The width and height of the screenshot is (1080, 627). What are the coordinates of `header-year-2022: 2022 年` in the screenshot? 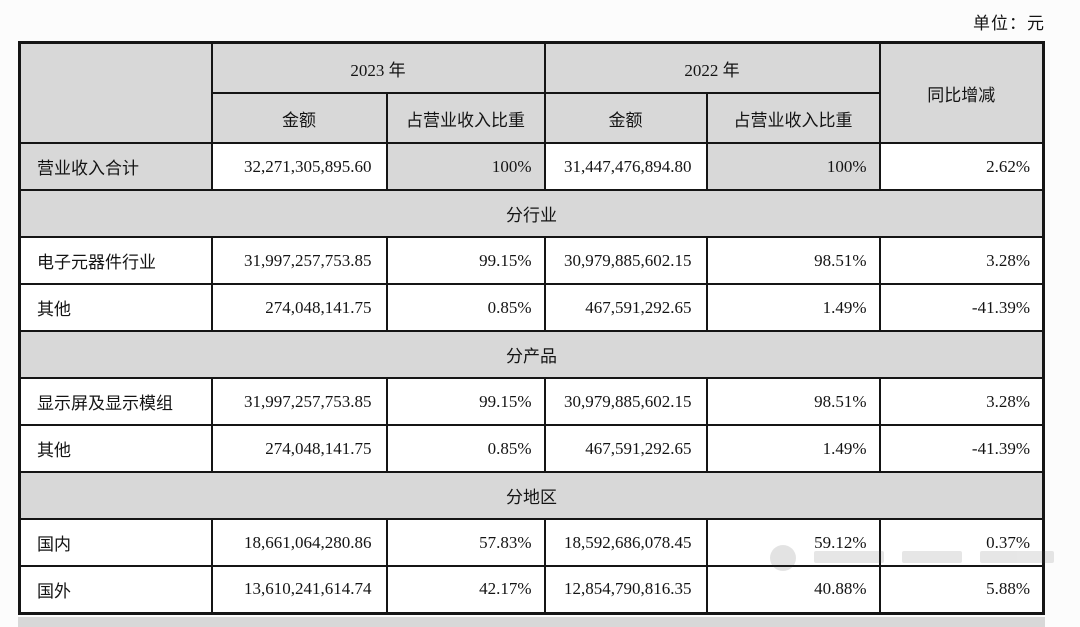 It's located at (712, 67).